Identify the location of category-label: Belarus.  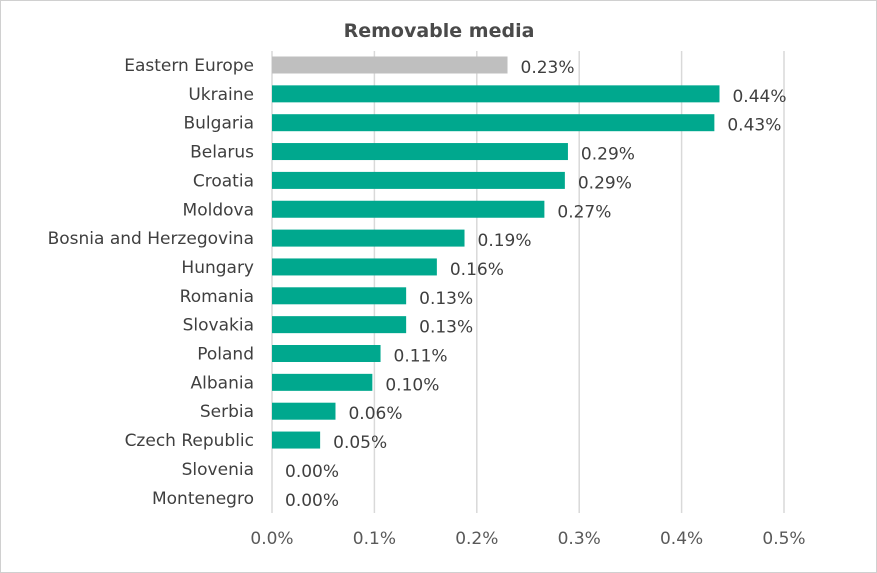
(222, 153).